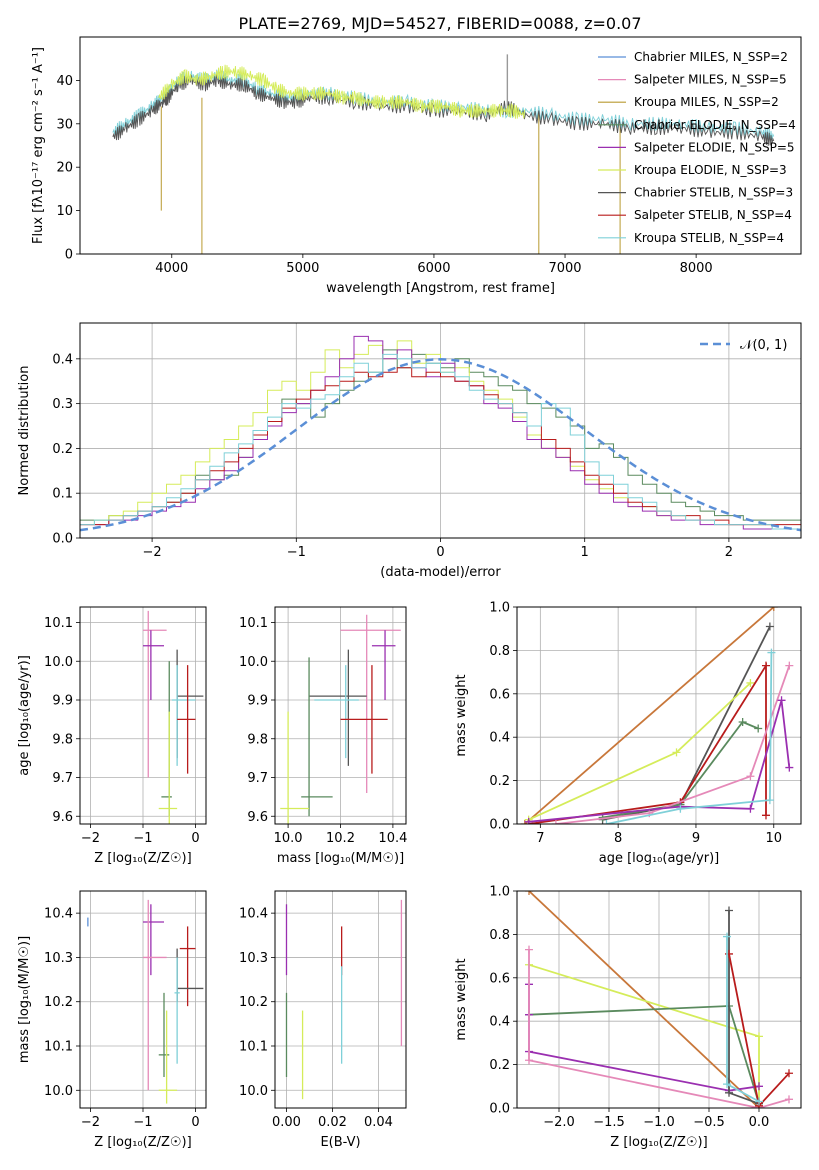 Image resolution: width=819 pixels, height=1170 pixels. Describe the element at coordinates (743, 345) in the screenshot. I see `legend: 𝒩(0, 1)` at that location.